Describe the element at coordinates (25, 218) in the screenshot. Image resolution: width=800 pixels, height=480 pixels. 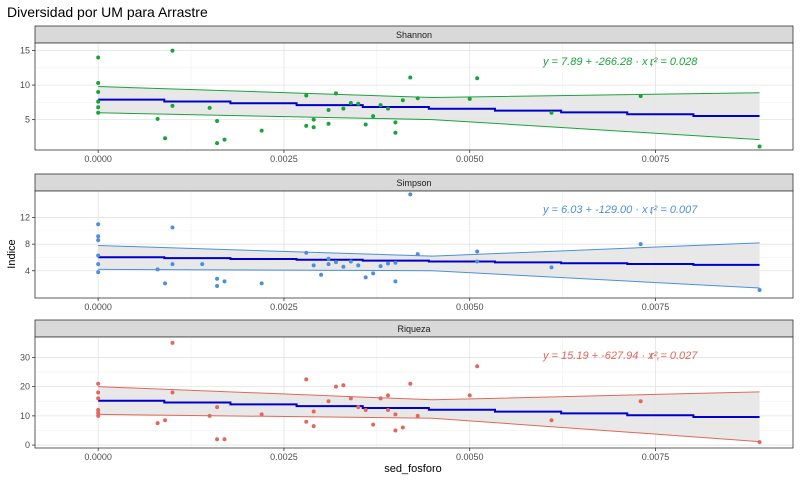
I see `y-tick-label: 12` at that location.